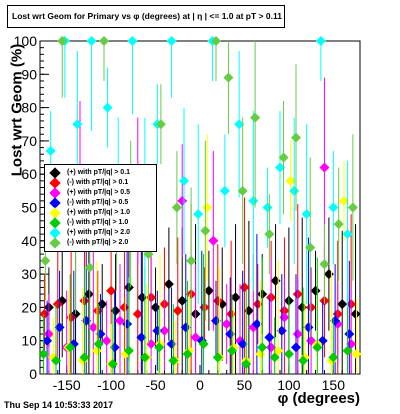 The image size is (400, 414). Describe the element at coordinates (29, 108) in the screenshot. I see `y-tick-label: 80` at that location.